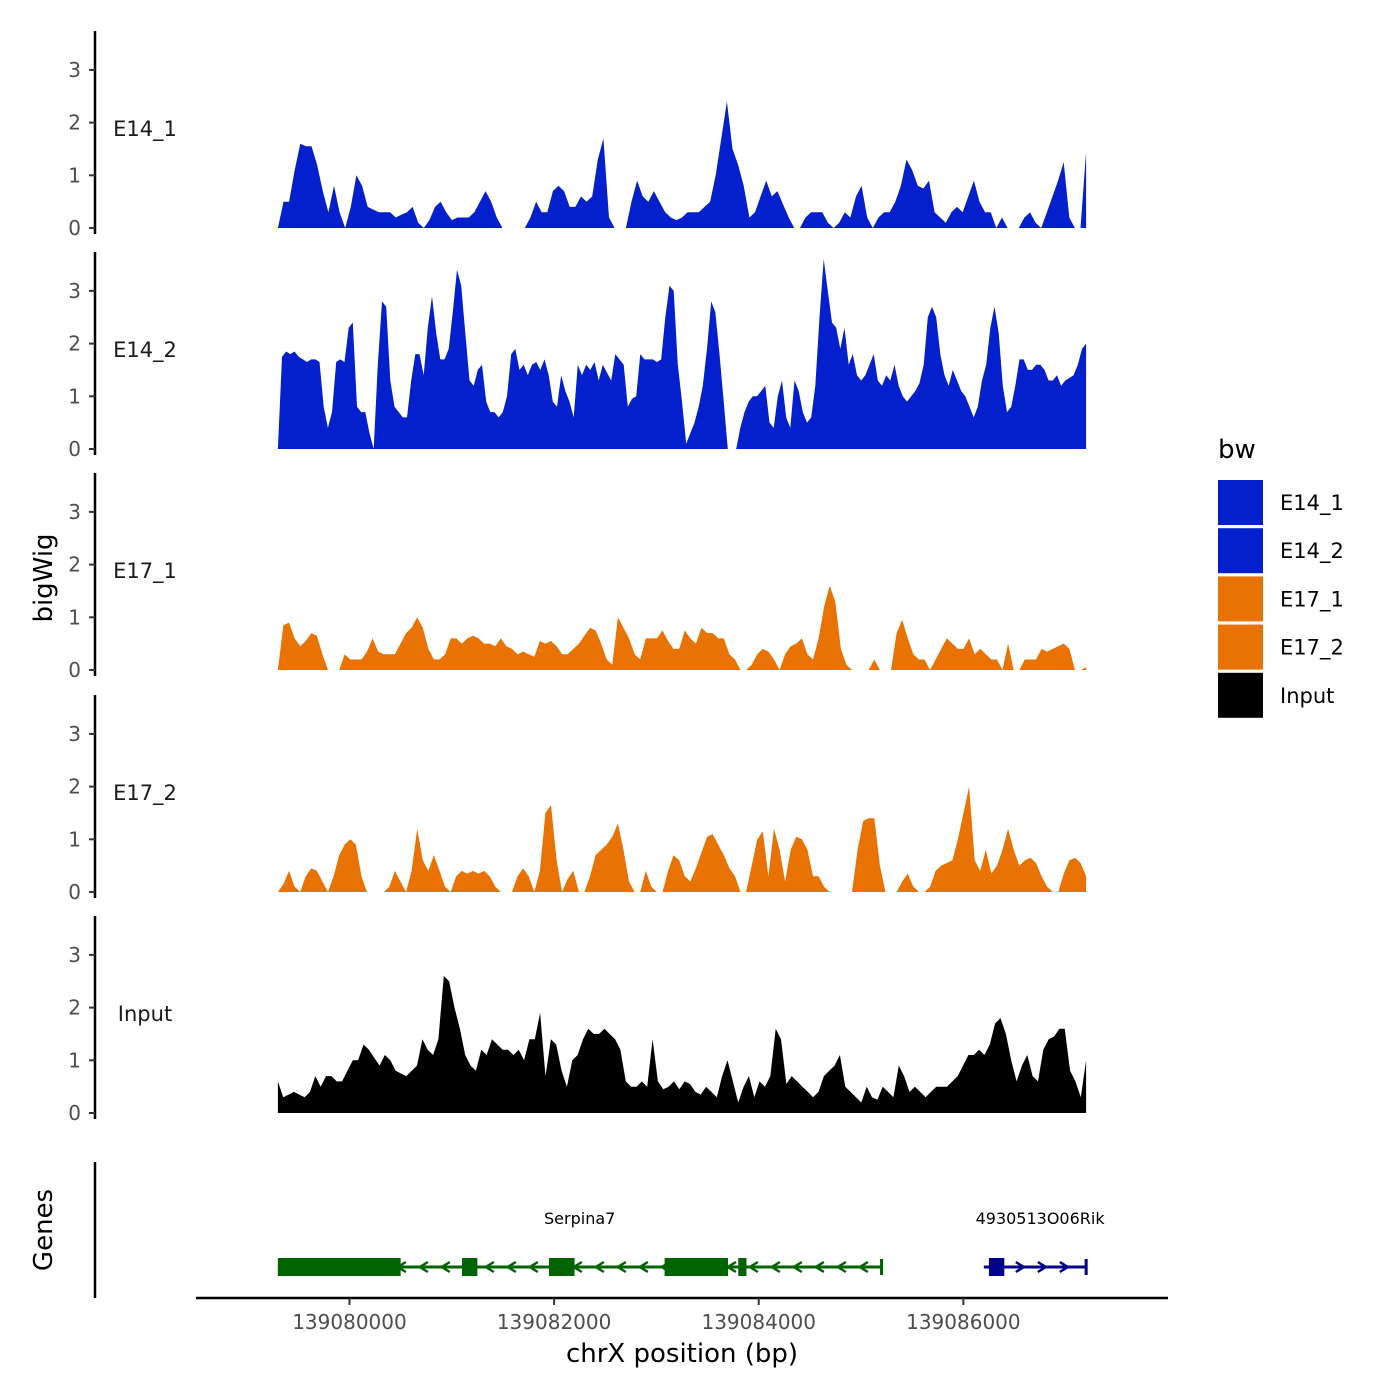 Image resolution: width=1400 pixels, height=1400 pixels. I want to click on gene-Serpina7: Serpina7, so click(580, 1242).